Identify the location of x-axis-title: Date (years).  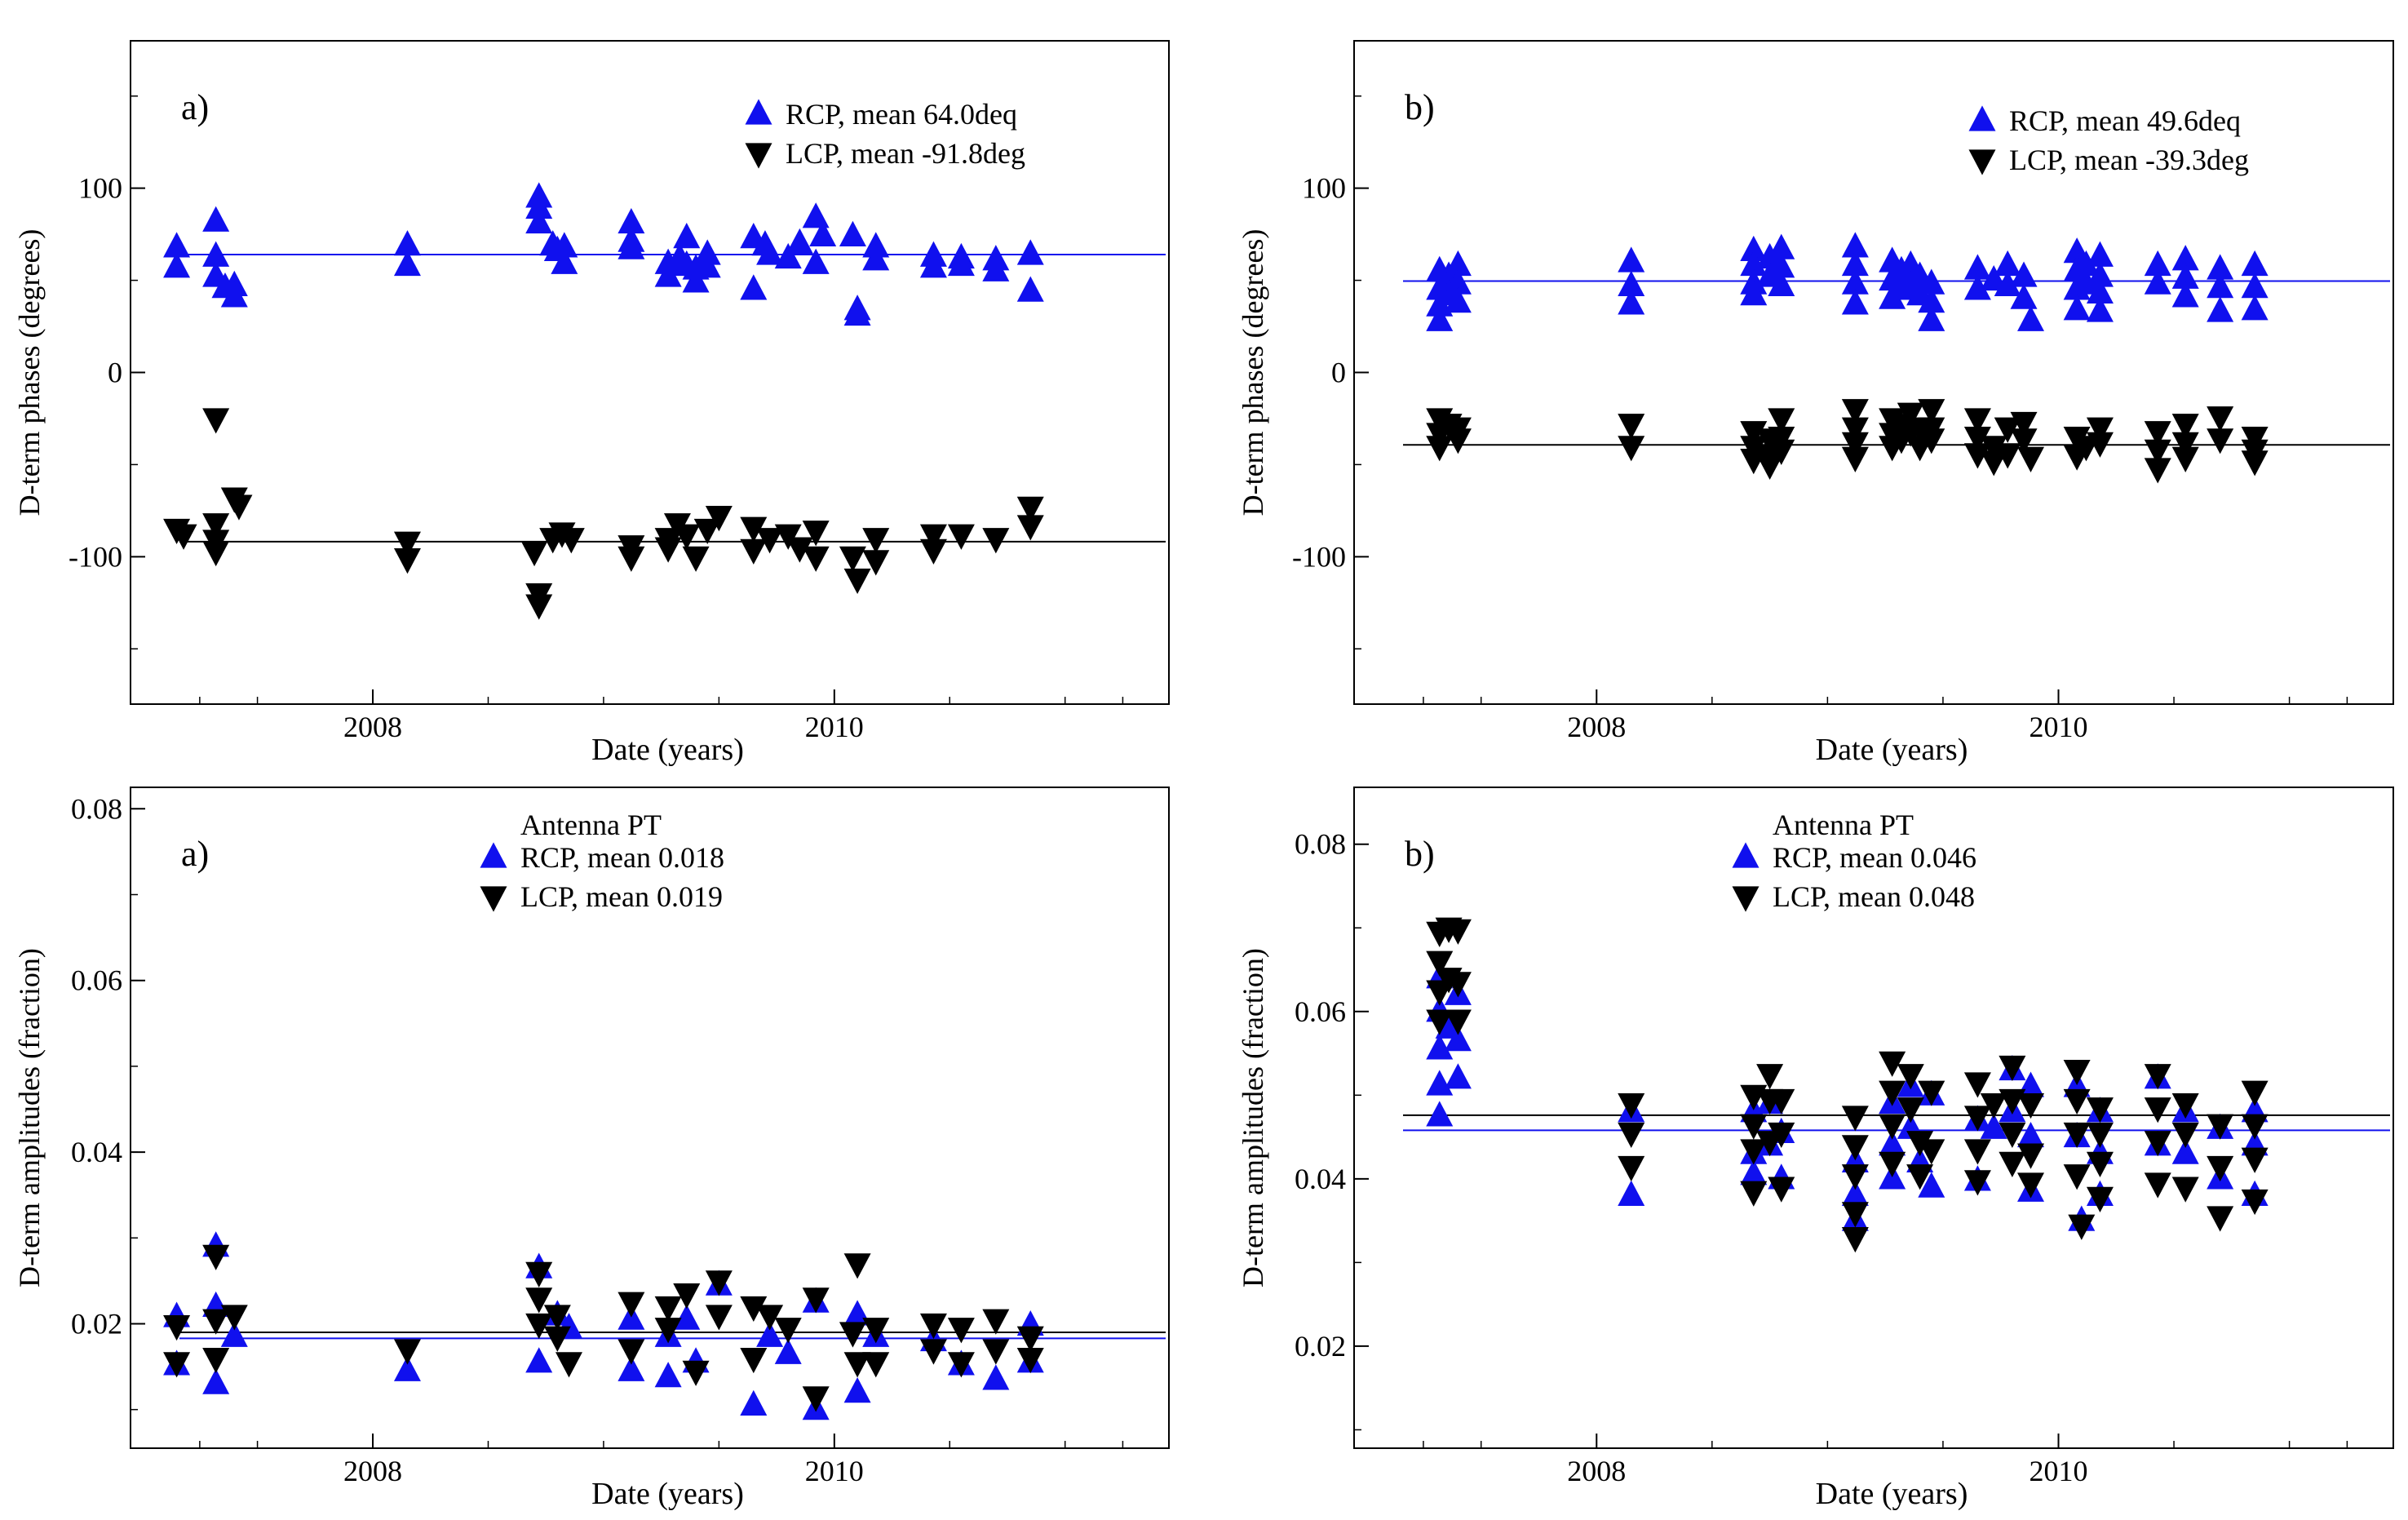
(1892, 750).